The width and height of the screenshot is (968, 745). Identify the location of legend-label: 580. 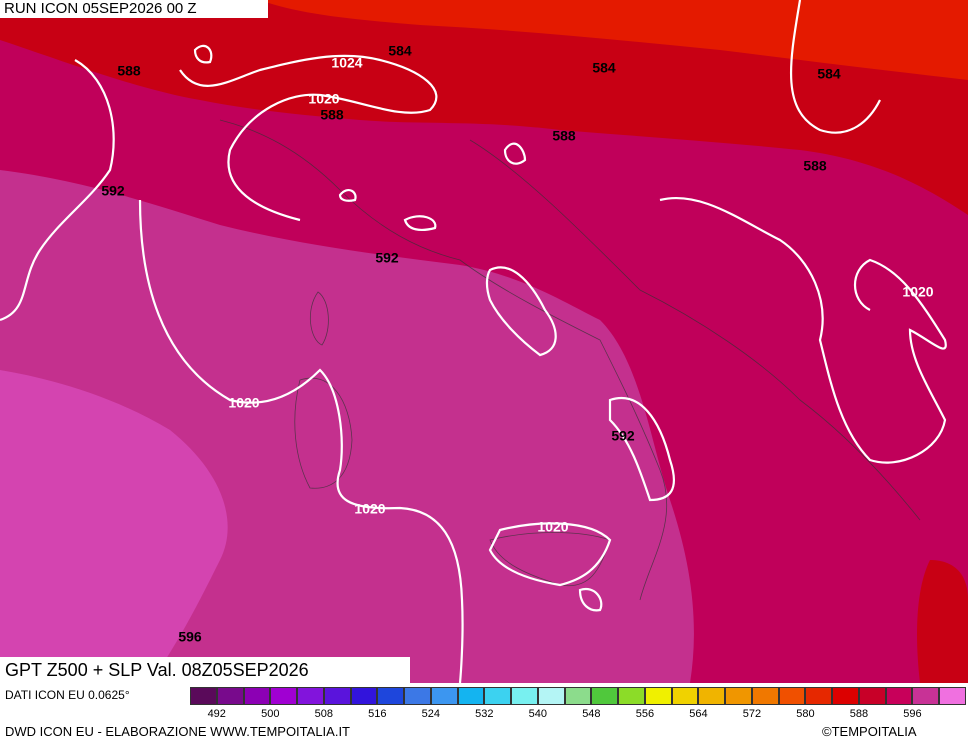
(805, 714).